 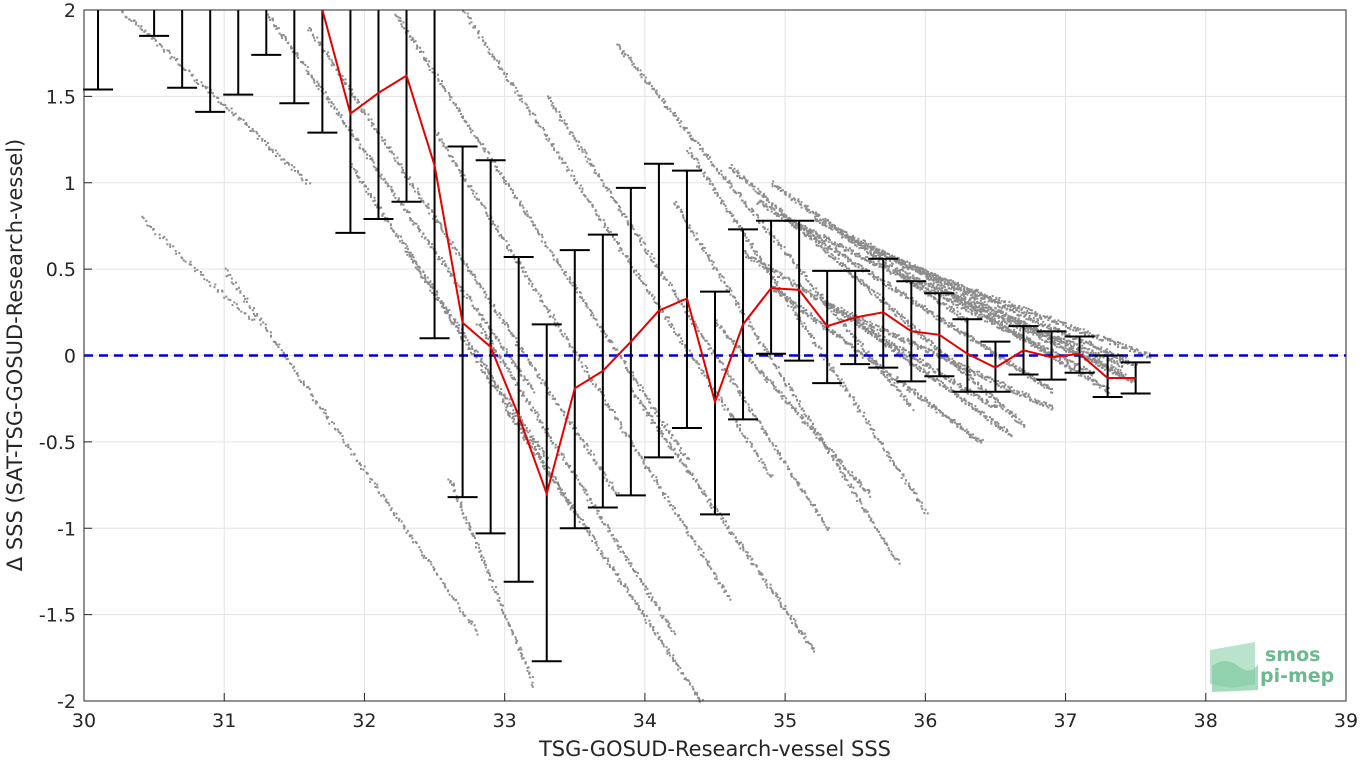 I want to click on scatter-streak, so click(x=198, y=268).